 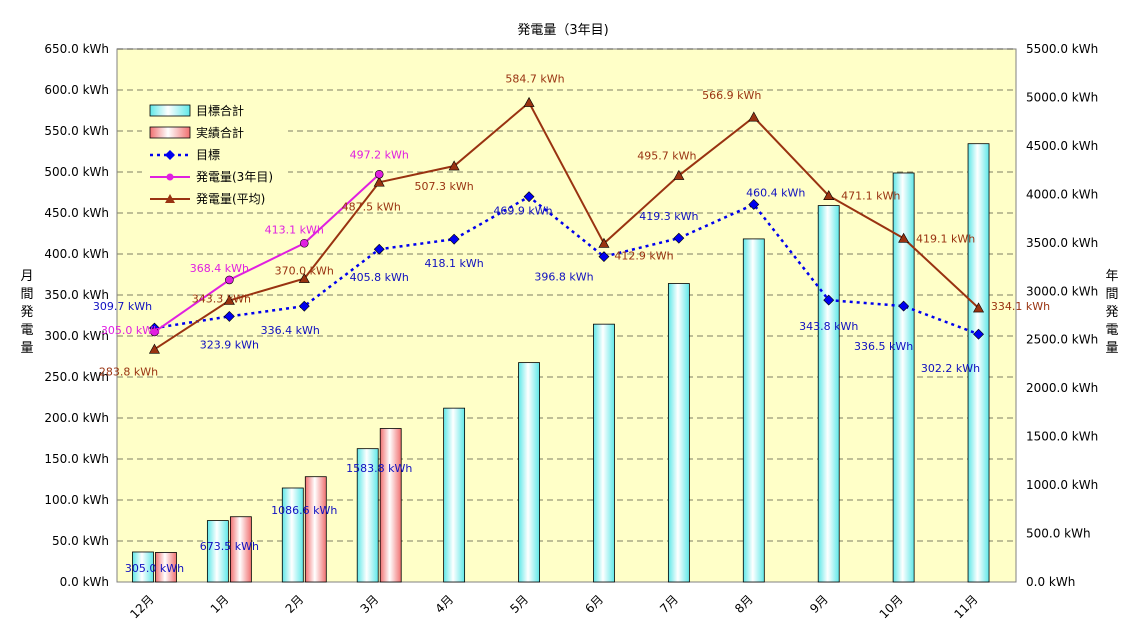 What do you see at coordinates (294, 229) in the screenshot?
I see `year3-data-label: 413.1 kWh` at bounding box center [294, 229].